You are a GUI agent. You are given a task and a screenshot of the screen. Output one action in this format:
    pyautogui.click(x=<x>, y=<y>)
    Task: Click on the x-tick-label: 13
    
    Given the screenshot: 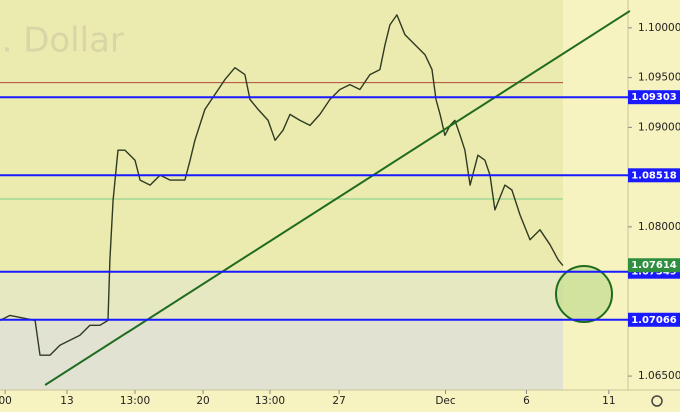 What is the action you would take?
    pyautogui.click(x=66, y=401)
    